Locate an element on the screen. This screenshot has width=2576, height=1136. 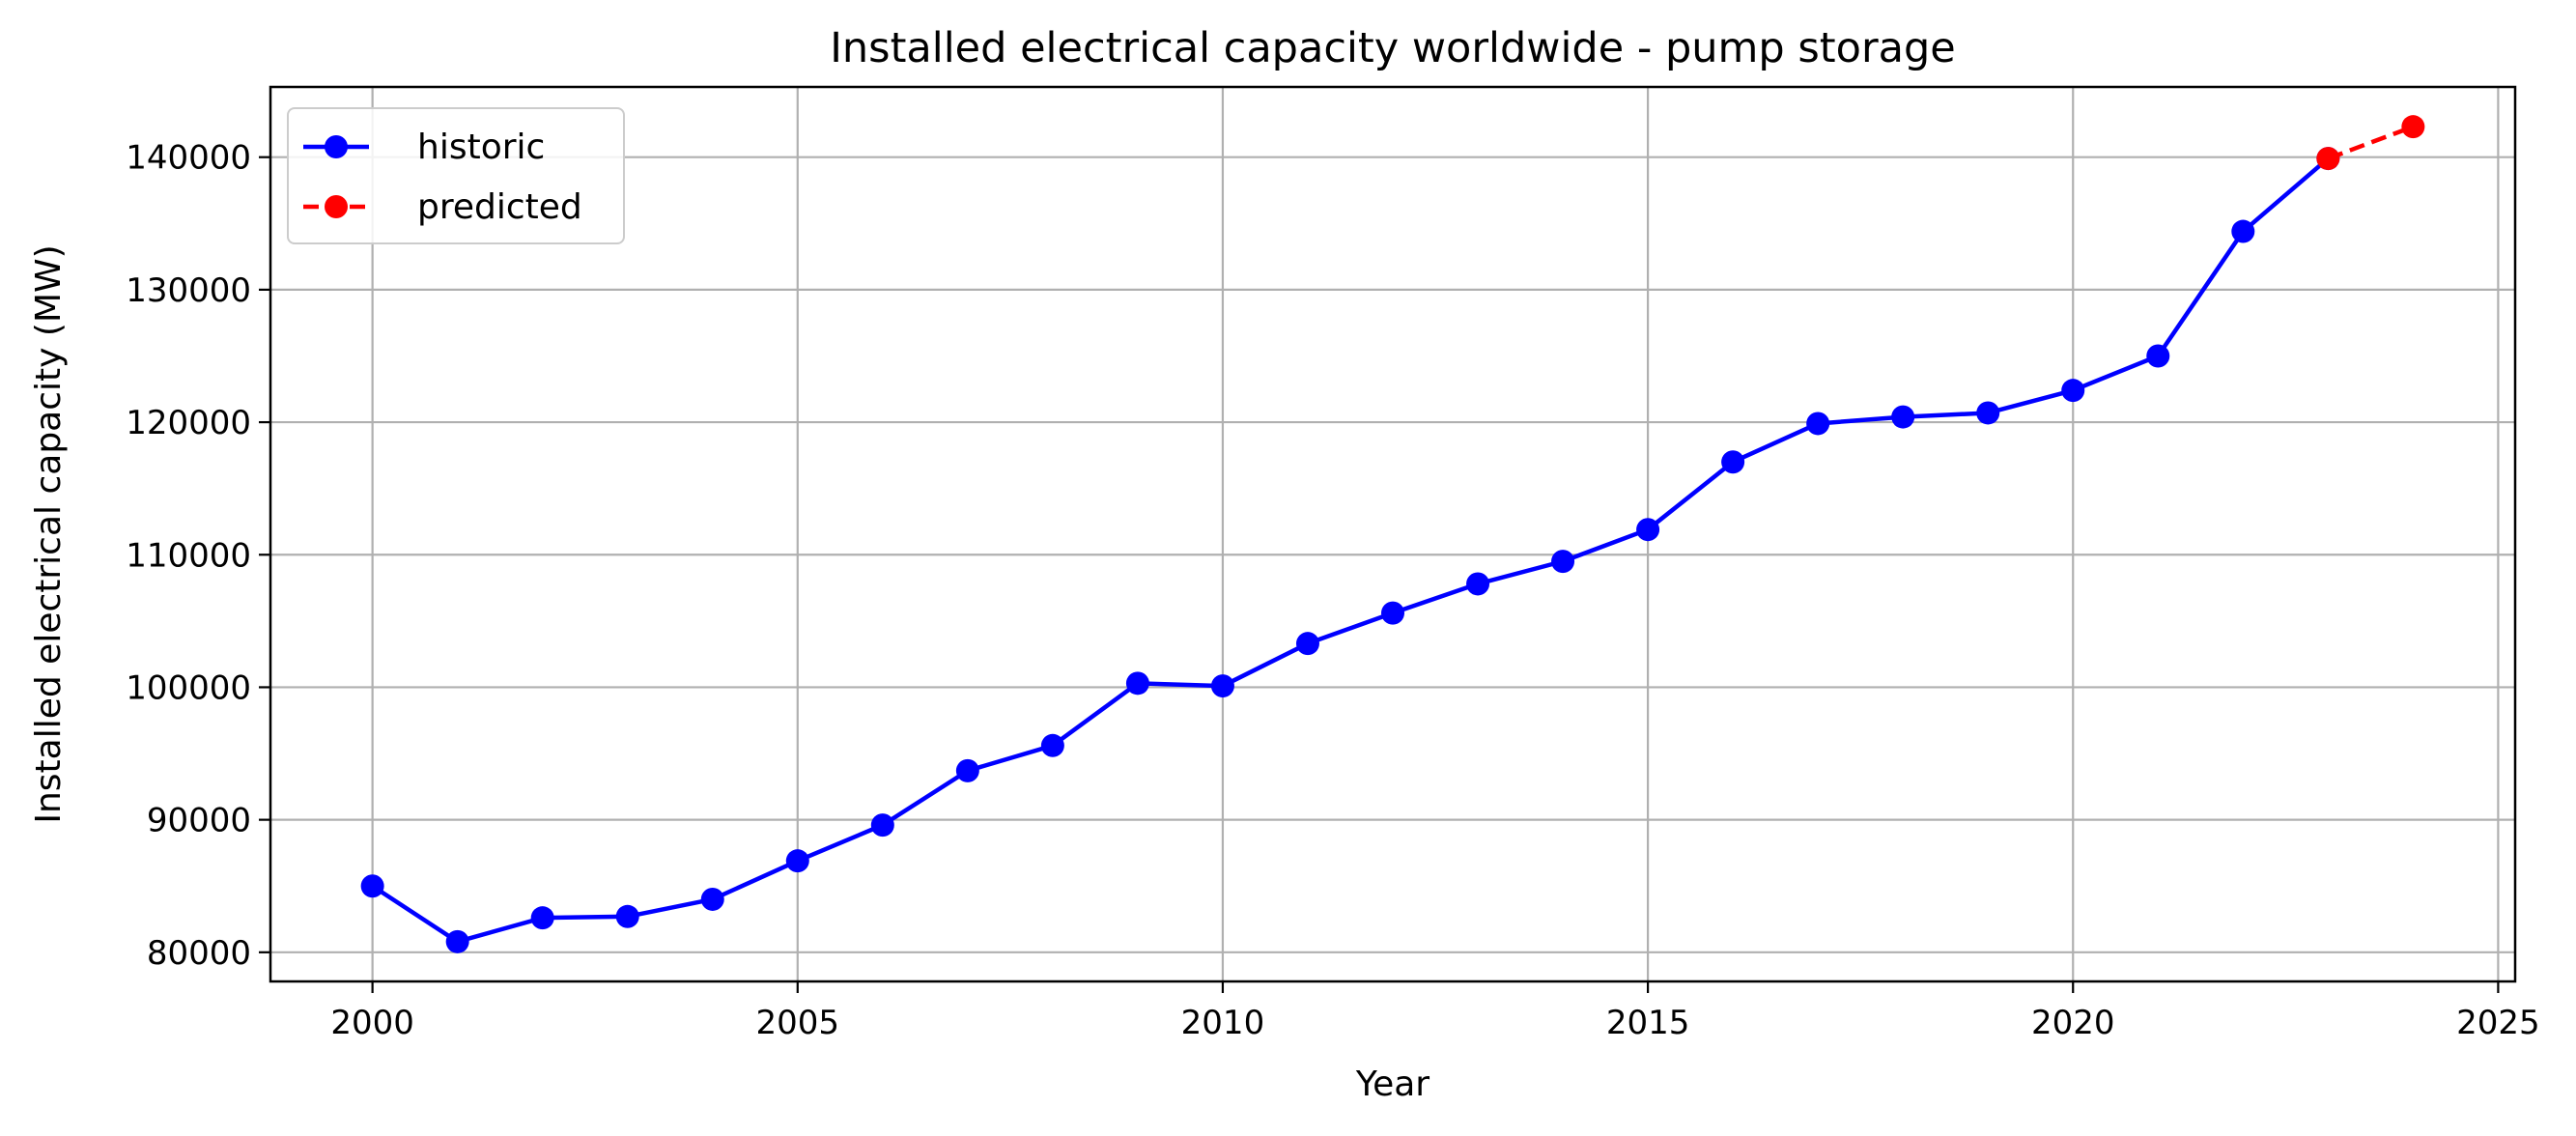
y-tick-label: 130000 is located at coordinates (188, 290).